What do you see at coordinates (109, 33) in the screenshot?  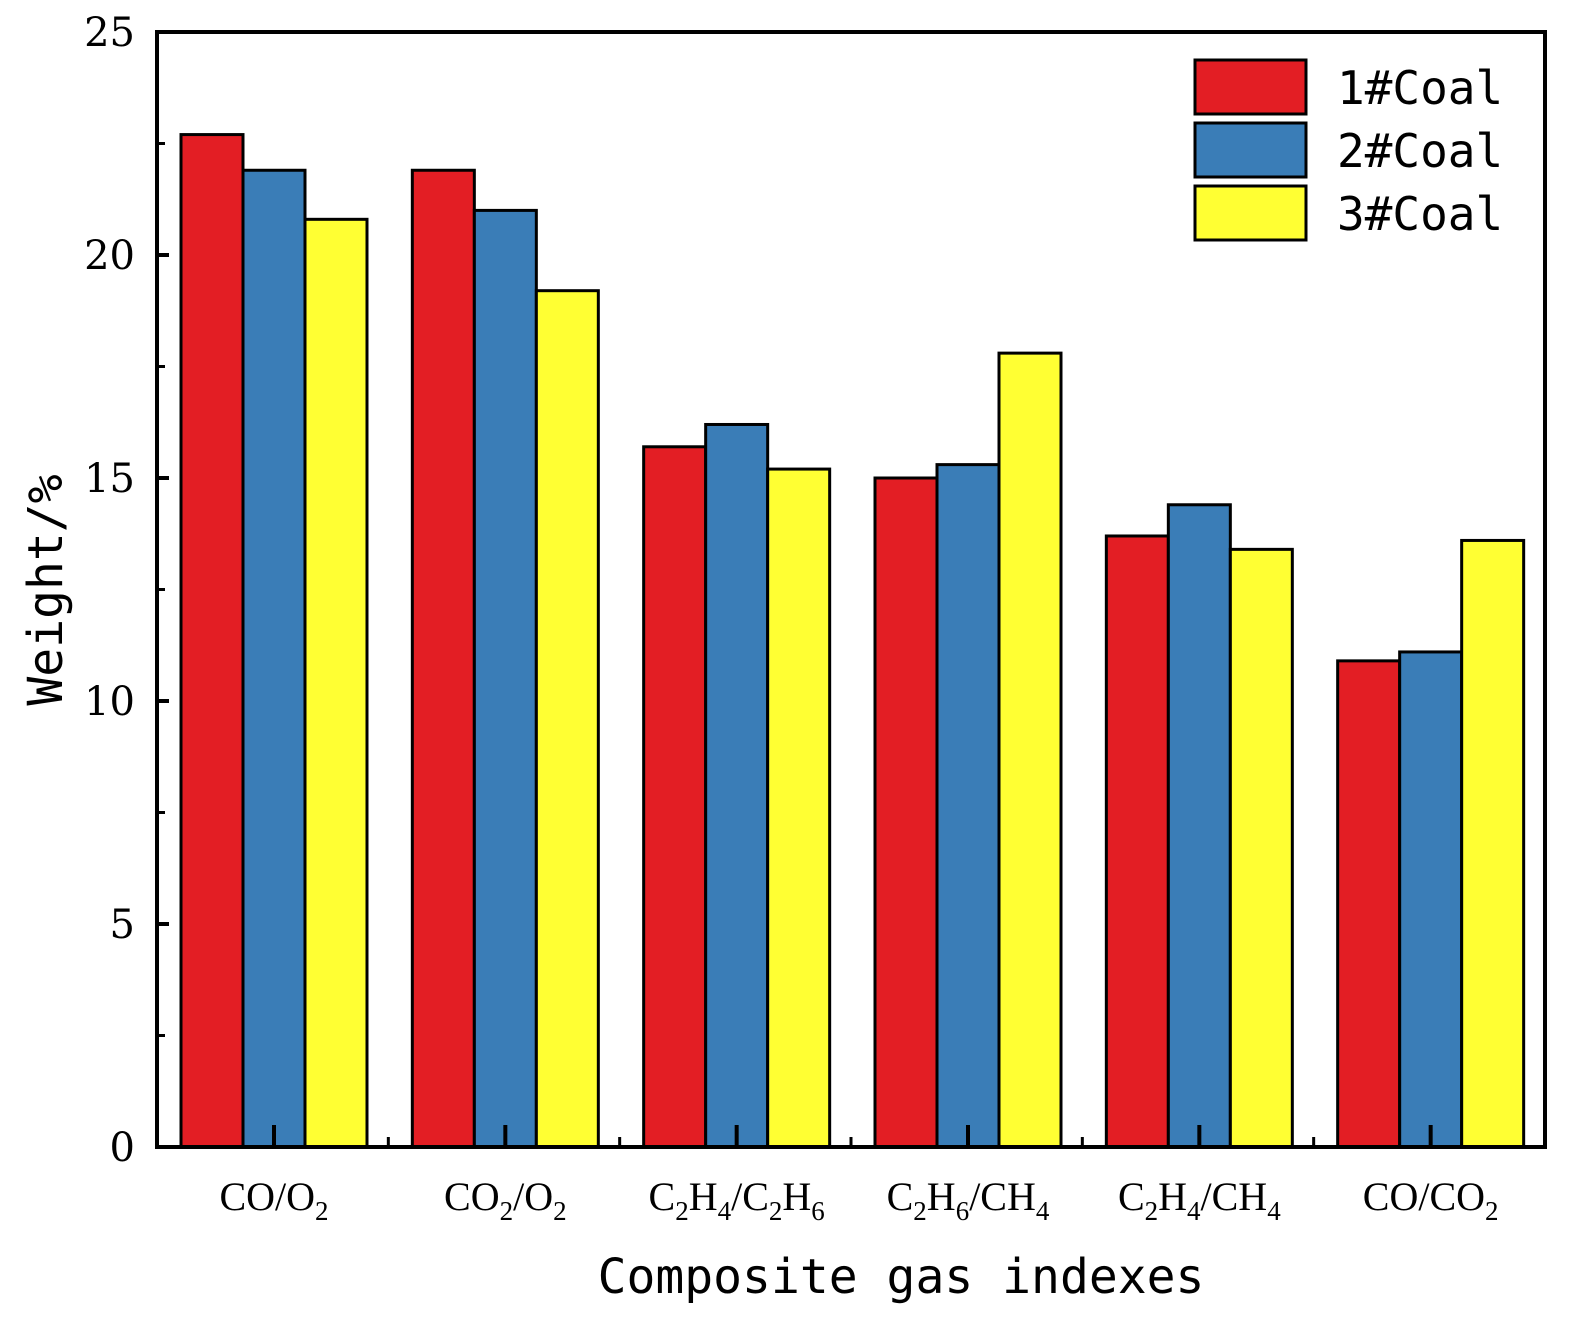 I see `y-tick-label: 25` at bounding box center [109, 33].